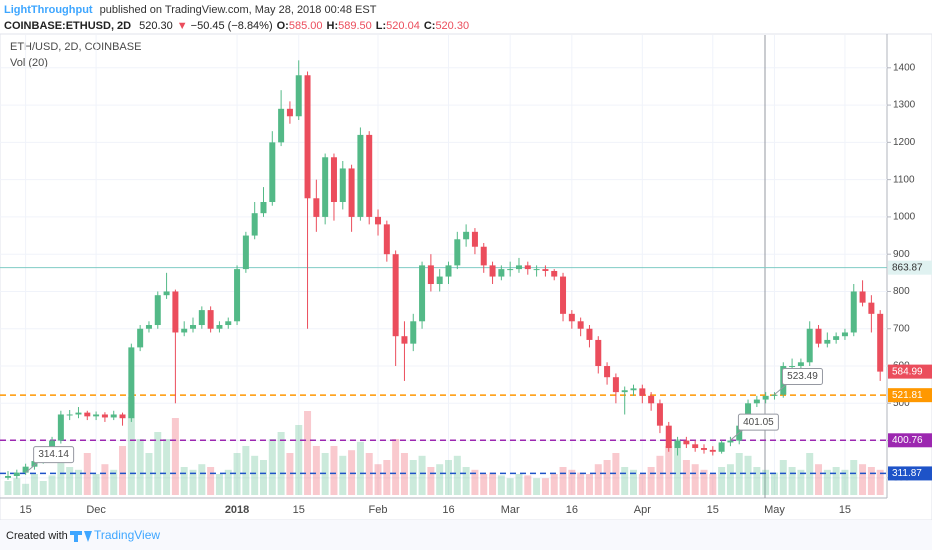 The height and width of the screenshot is (550, 932). I want to click on x-tick-label: 2018, so click(237, 510).